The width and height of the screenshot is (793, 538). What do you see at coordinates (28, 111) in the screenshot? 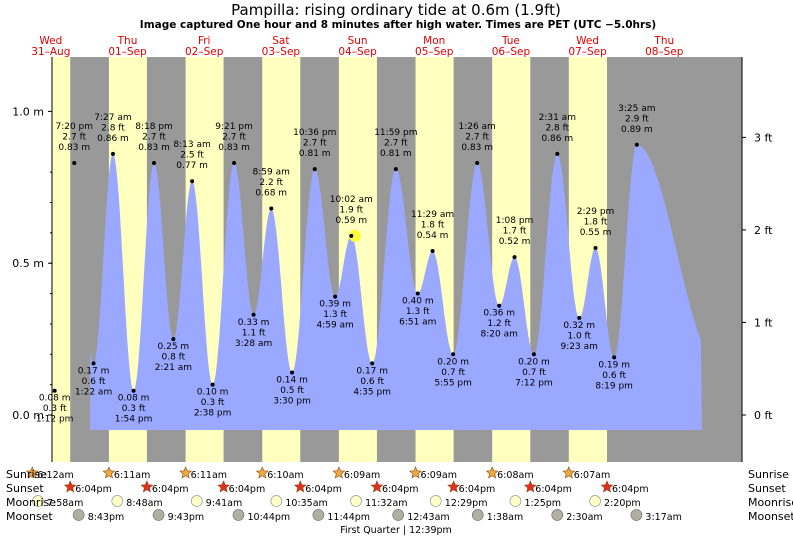
I see `left-tick-label-2: 1.0 m` at bounding box center [28, 111].